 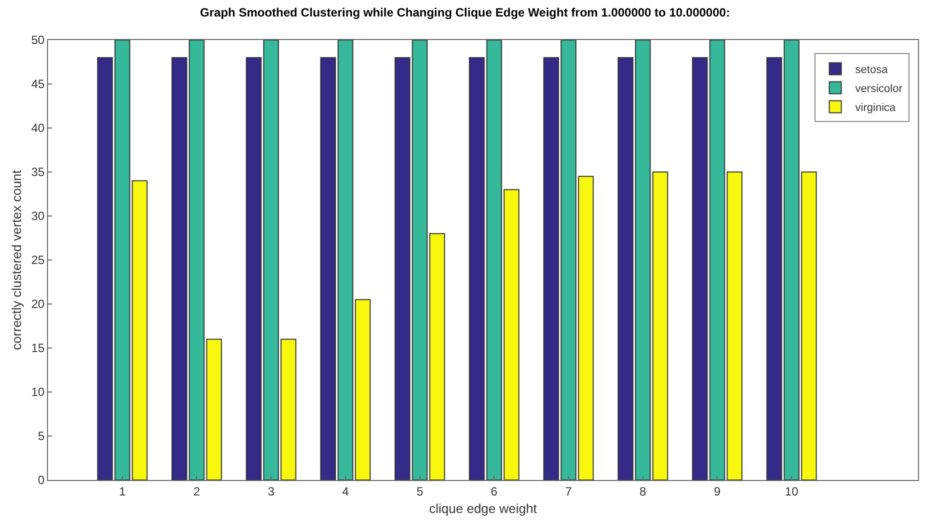 What do you see at coordinates (38, 348) in the screenshot?
I see `y-tick-label: 15` at bounding box center [38, 348].